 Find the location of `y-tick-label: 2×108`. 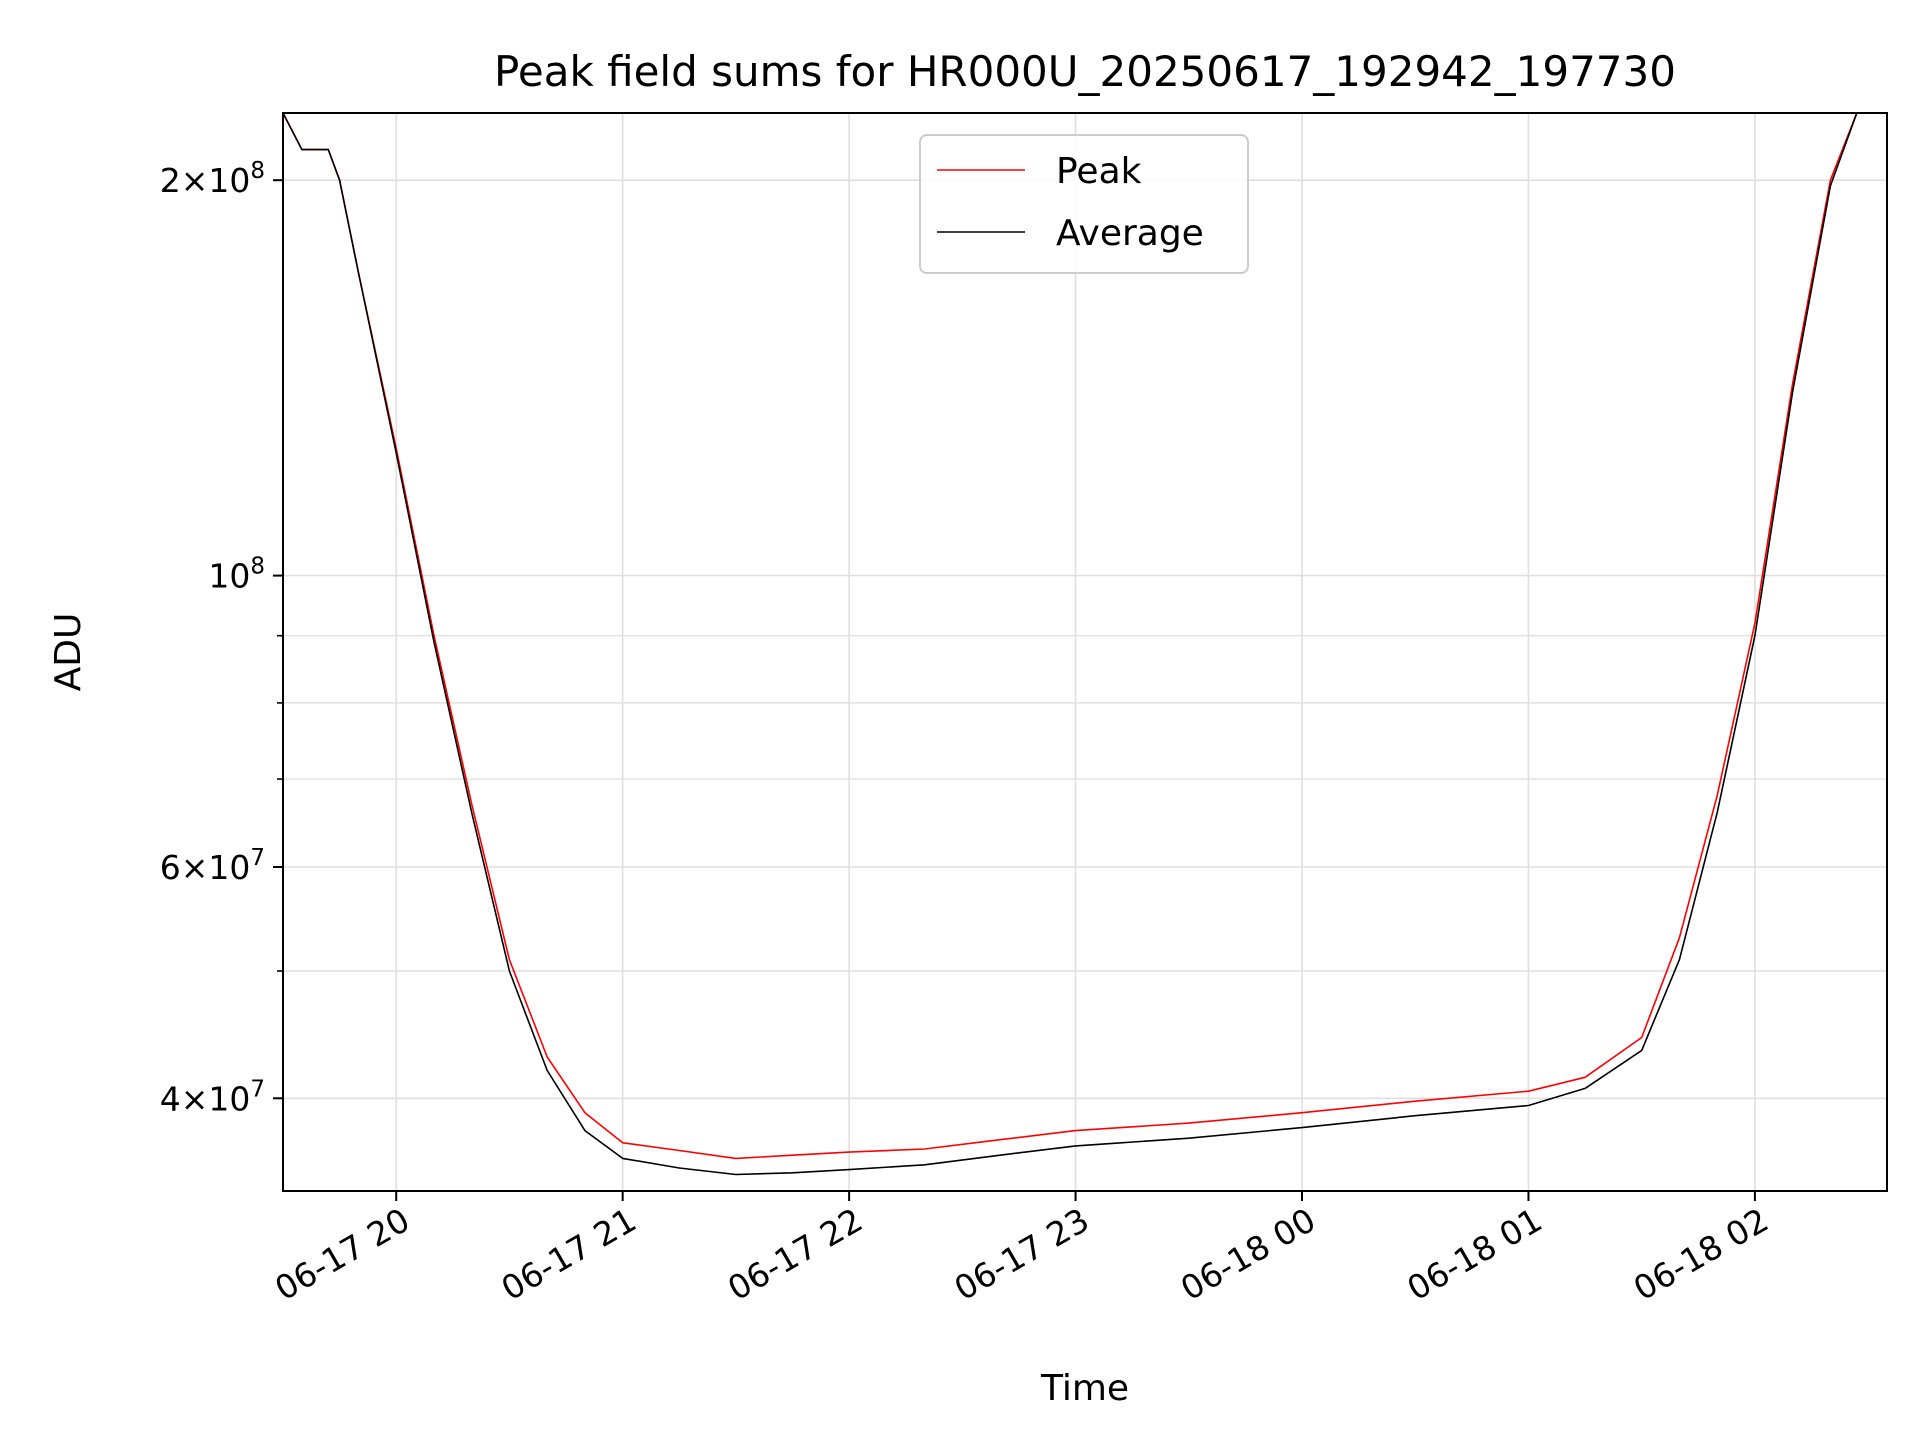

y-tick-label: 2×108 is located at coordinates (212, 179).